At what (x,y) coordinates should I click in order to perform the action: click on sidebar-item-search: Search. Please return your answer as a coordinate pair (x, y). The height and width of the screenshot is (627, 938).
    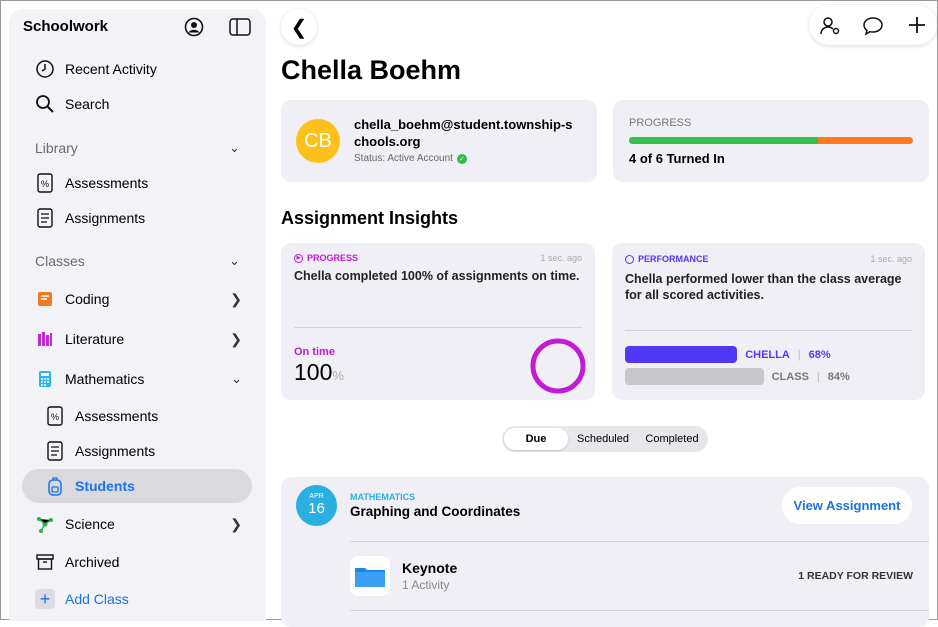
    Looking at the image, I should click on (137, 104).